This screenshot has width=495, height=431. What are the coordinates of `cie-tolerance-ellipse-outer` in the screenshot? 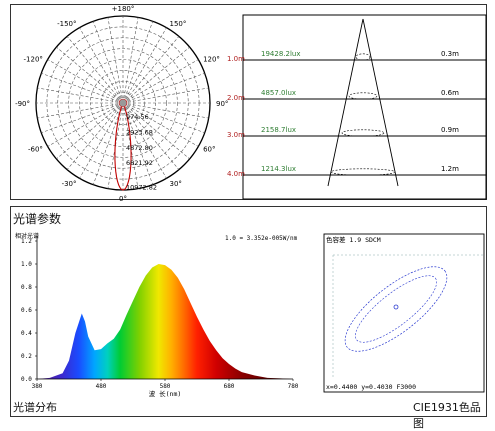 It's located at (396, 309).